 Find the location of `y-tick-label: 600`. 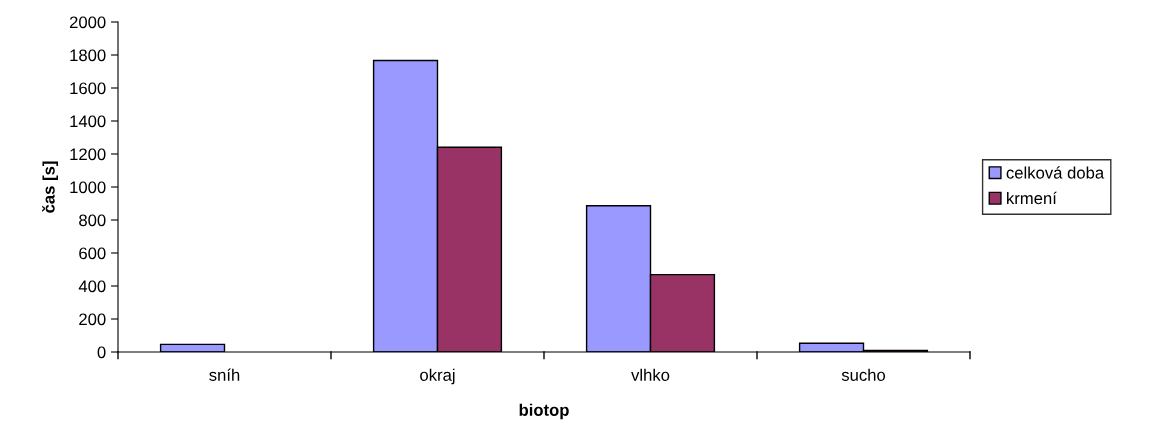

y-tick-label: 600 is located at coordinates (92, 253).